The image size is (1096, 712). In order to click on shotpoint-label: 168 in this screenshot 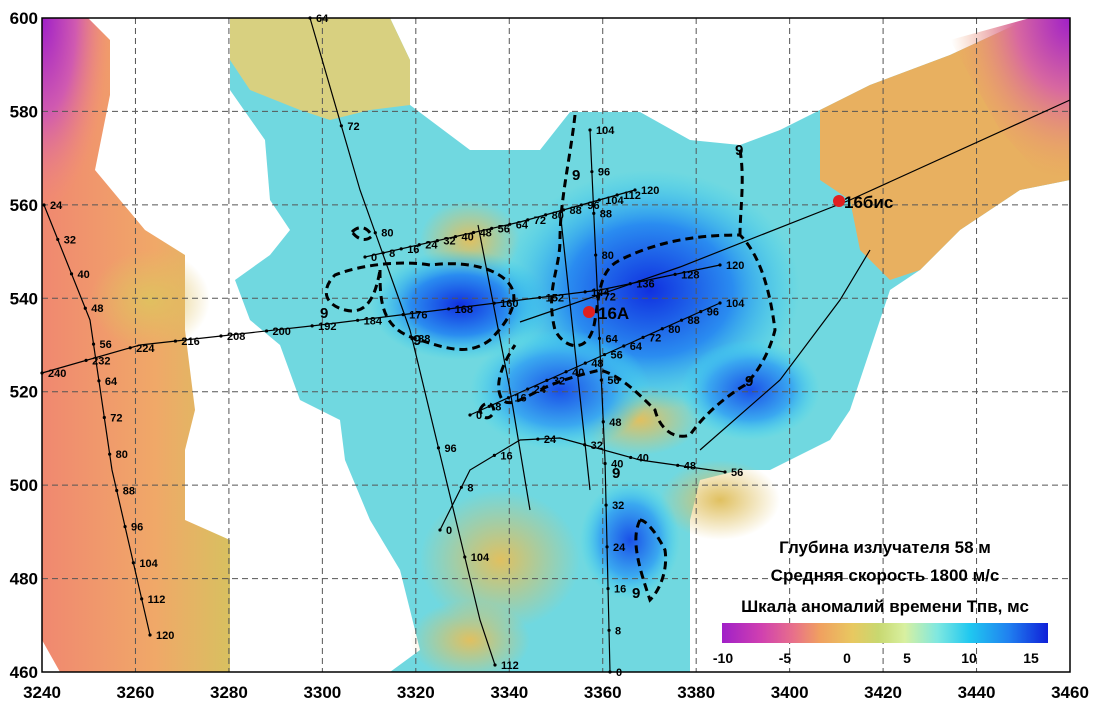, I will do `click(464, 310)`.